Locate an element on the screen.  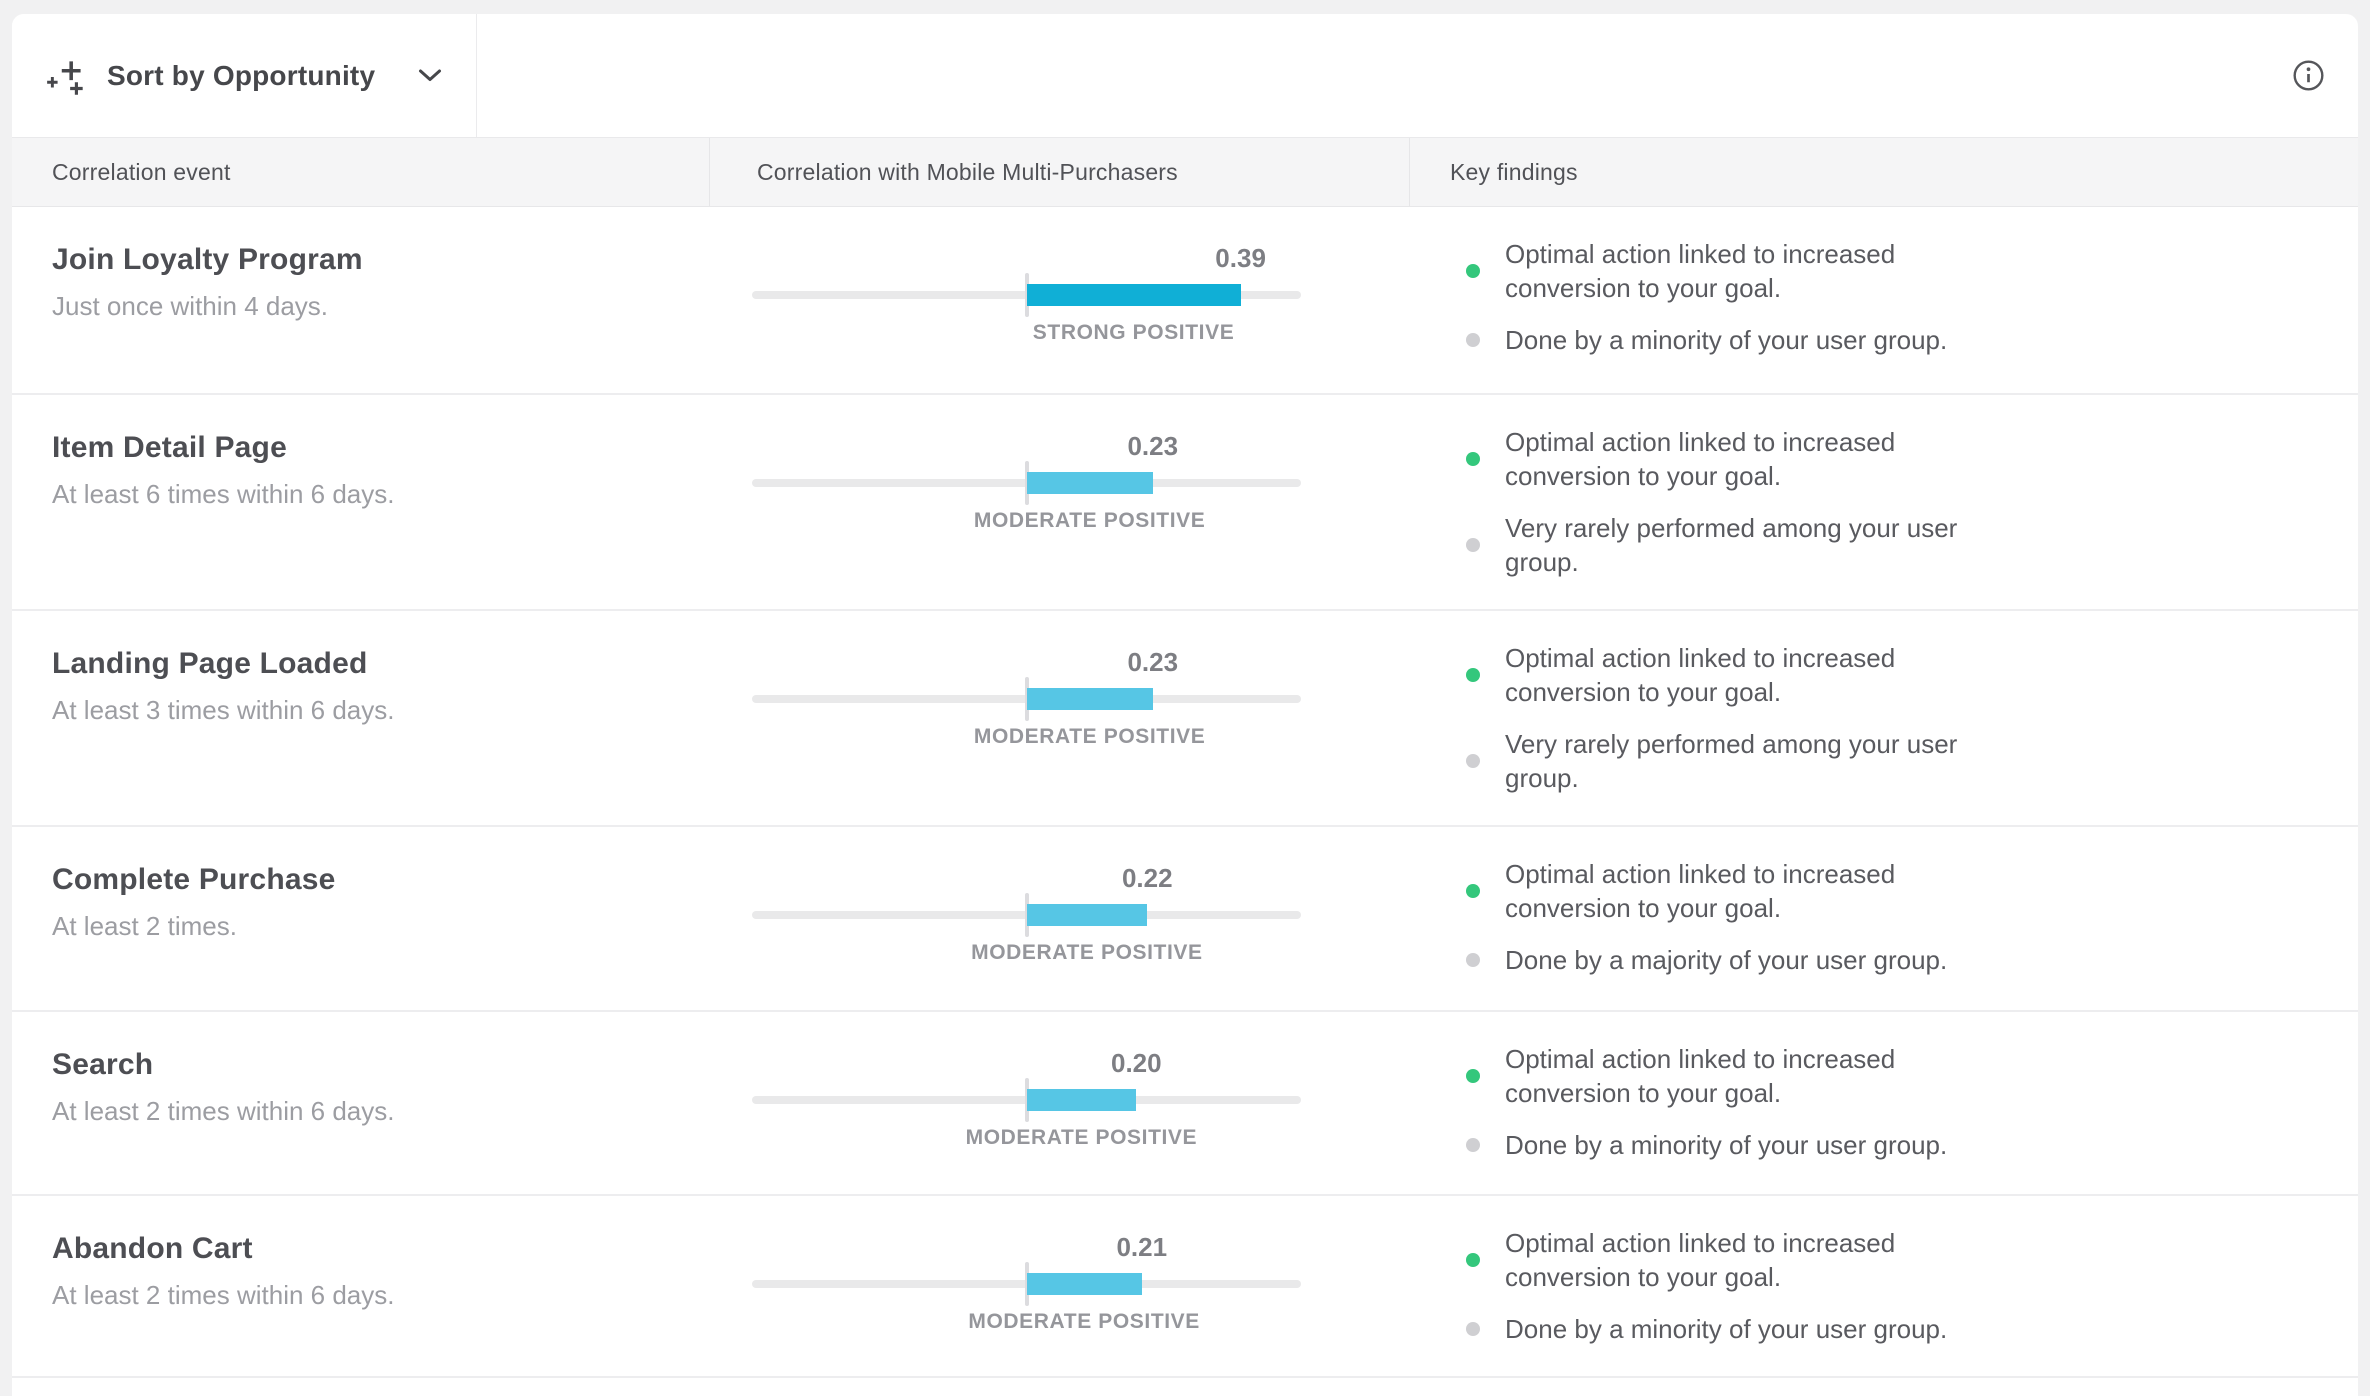
event-title: Abandon Cart is located at coordinates (152, 1248).